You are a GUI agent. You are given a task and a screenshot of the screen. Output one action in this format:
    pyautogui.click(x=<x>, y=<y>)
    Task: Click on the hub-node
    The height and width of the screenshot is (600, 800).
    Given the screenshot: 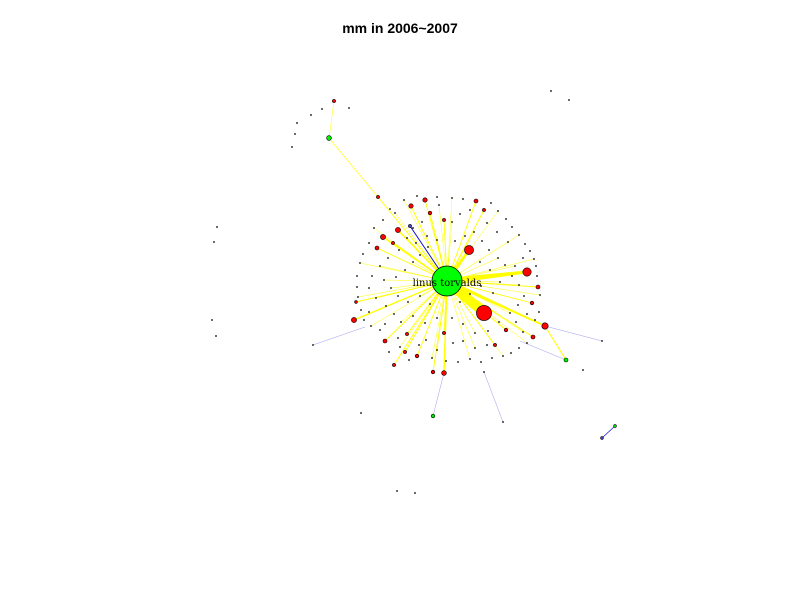 What is the action you would take?
    pyautogui.click(x=447, y=281)
    